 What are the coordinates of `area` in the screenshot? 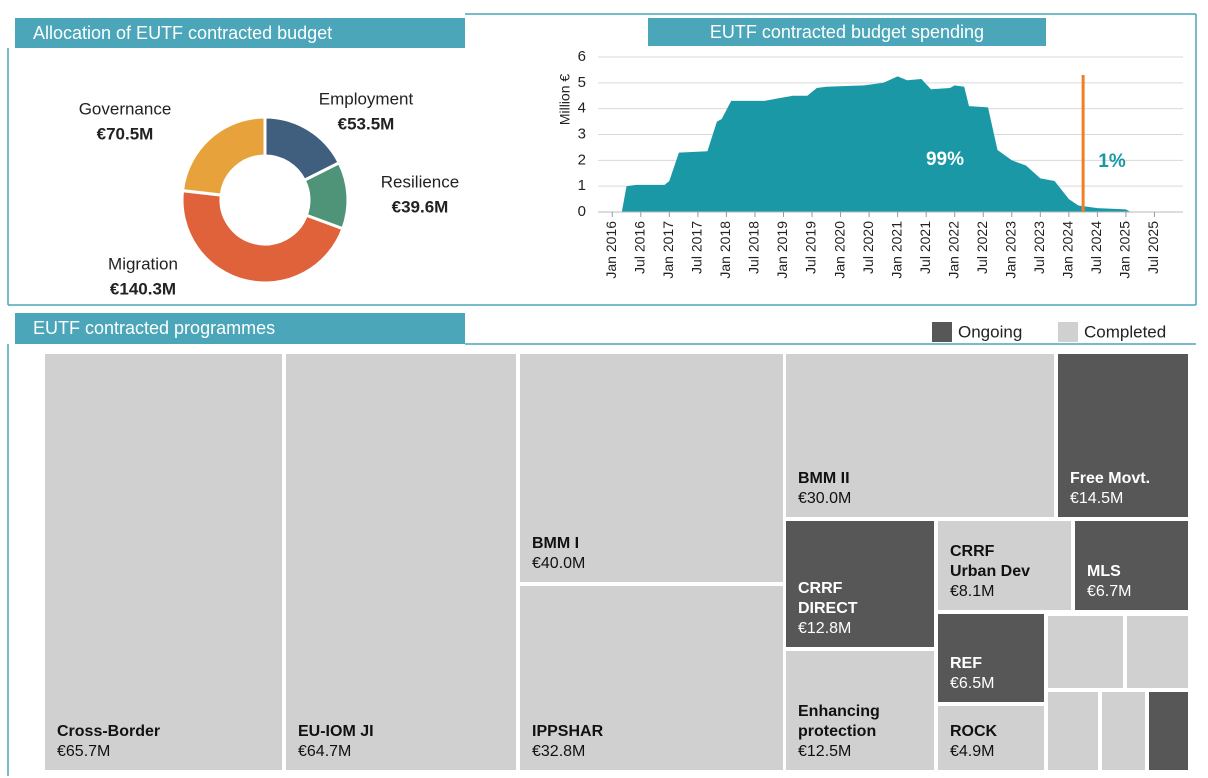 It's located at (876, 144).